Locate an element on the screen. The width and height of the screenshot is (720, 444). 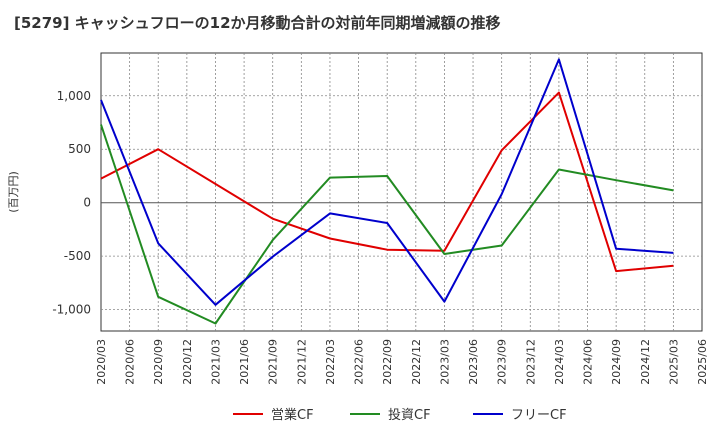
x-tick-label: 2021/06 is located at coordinates (244, 362).